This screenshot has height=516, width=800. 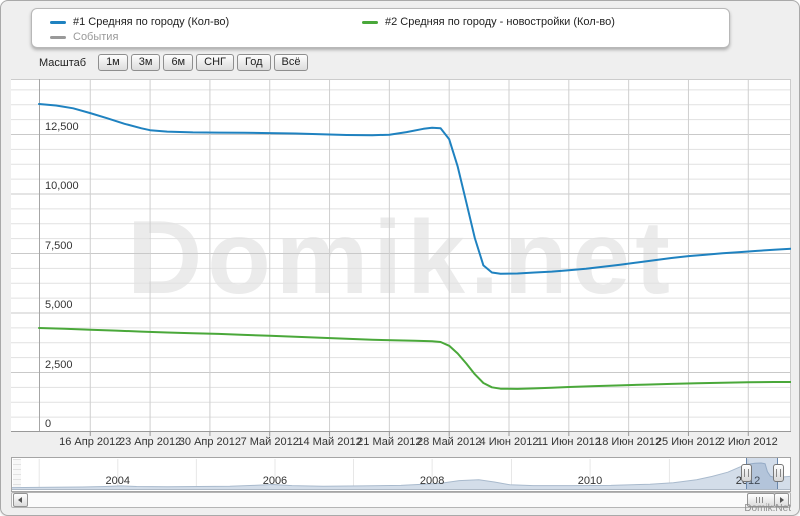 What do you see at coordinates (767, 508) in the screenshot?
I see `credit-link: Domik.Net` at bounding box center [767, 508].